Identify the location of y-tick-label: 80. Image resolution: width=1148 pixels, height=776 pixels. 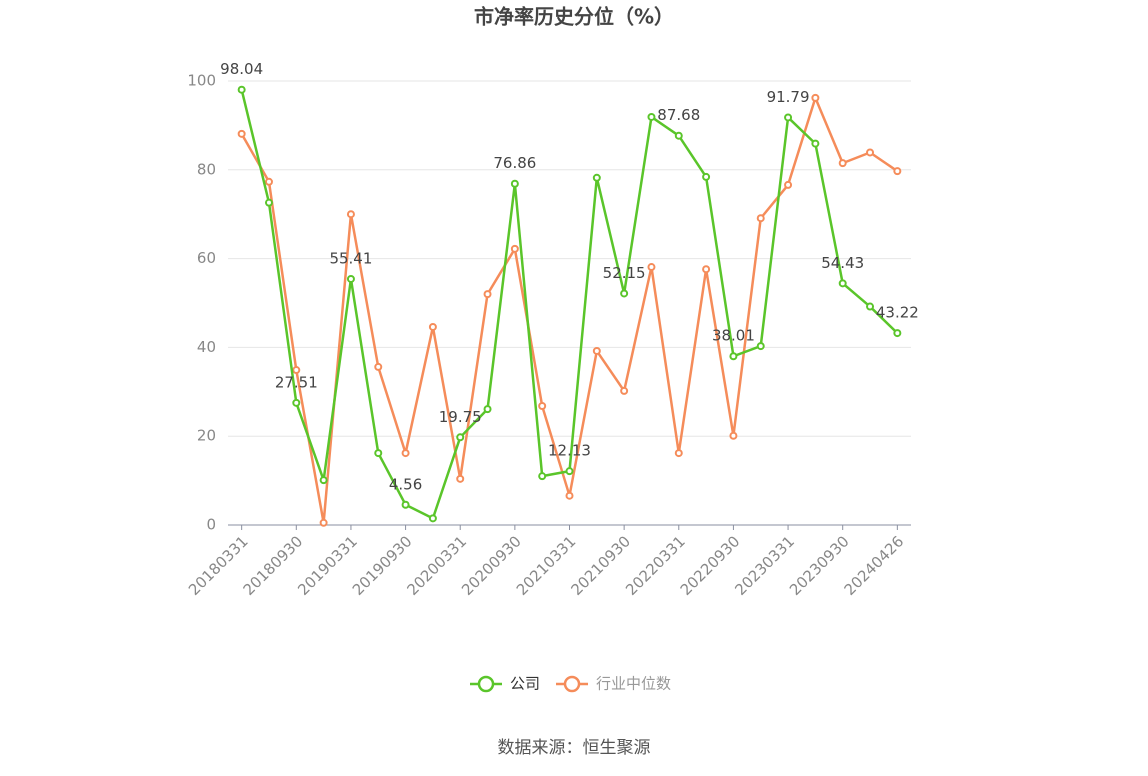
(206, 169).